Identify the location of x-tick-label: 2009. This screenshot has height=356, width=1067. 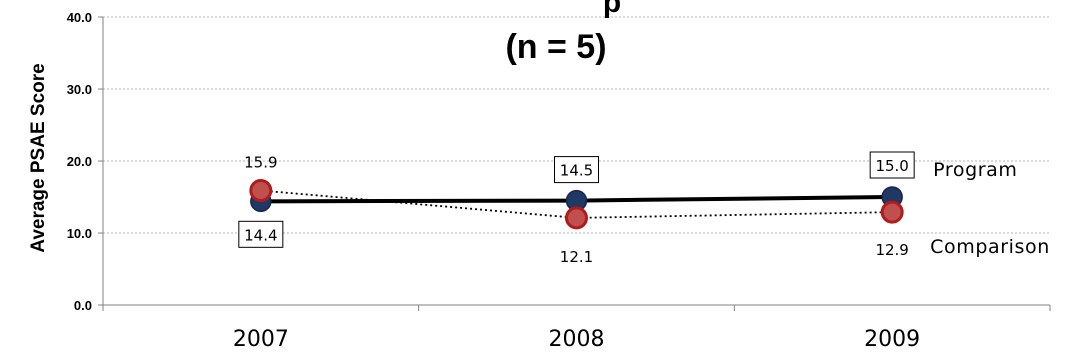
(892, 339).